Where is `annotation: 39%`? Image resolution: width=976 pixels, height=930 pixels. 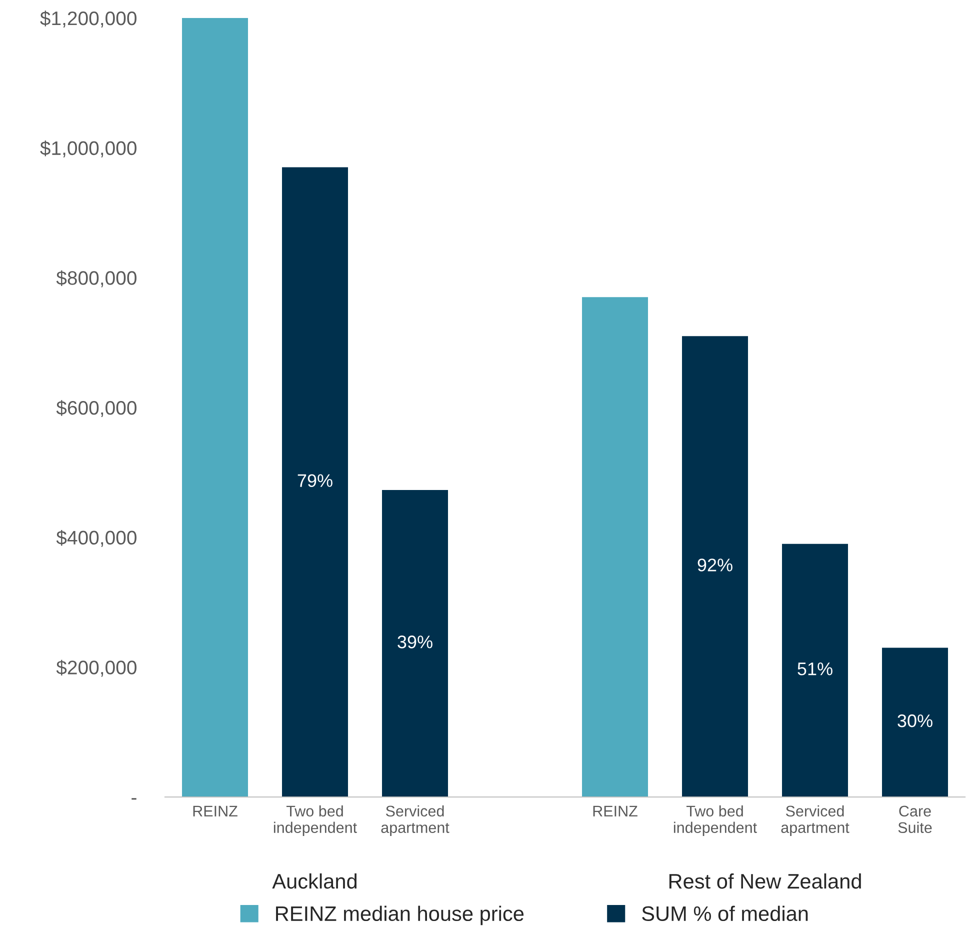 annotation: 39% is located at coordinates (415, 642).